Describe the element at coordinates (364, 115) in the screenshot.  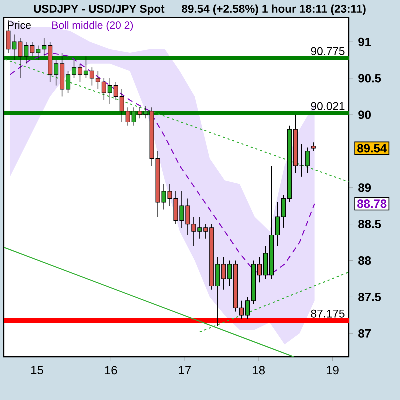
I see `y-tick-label: 90` at that location.